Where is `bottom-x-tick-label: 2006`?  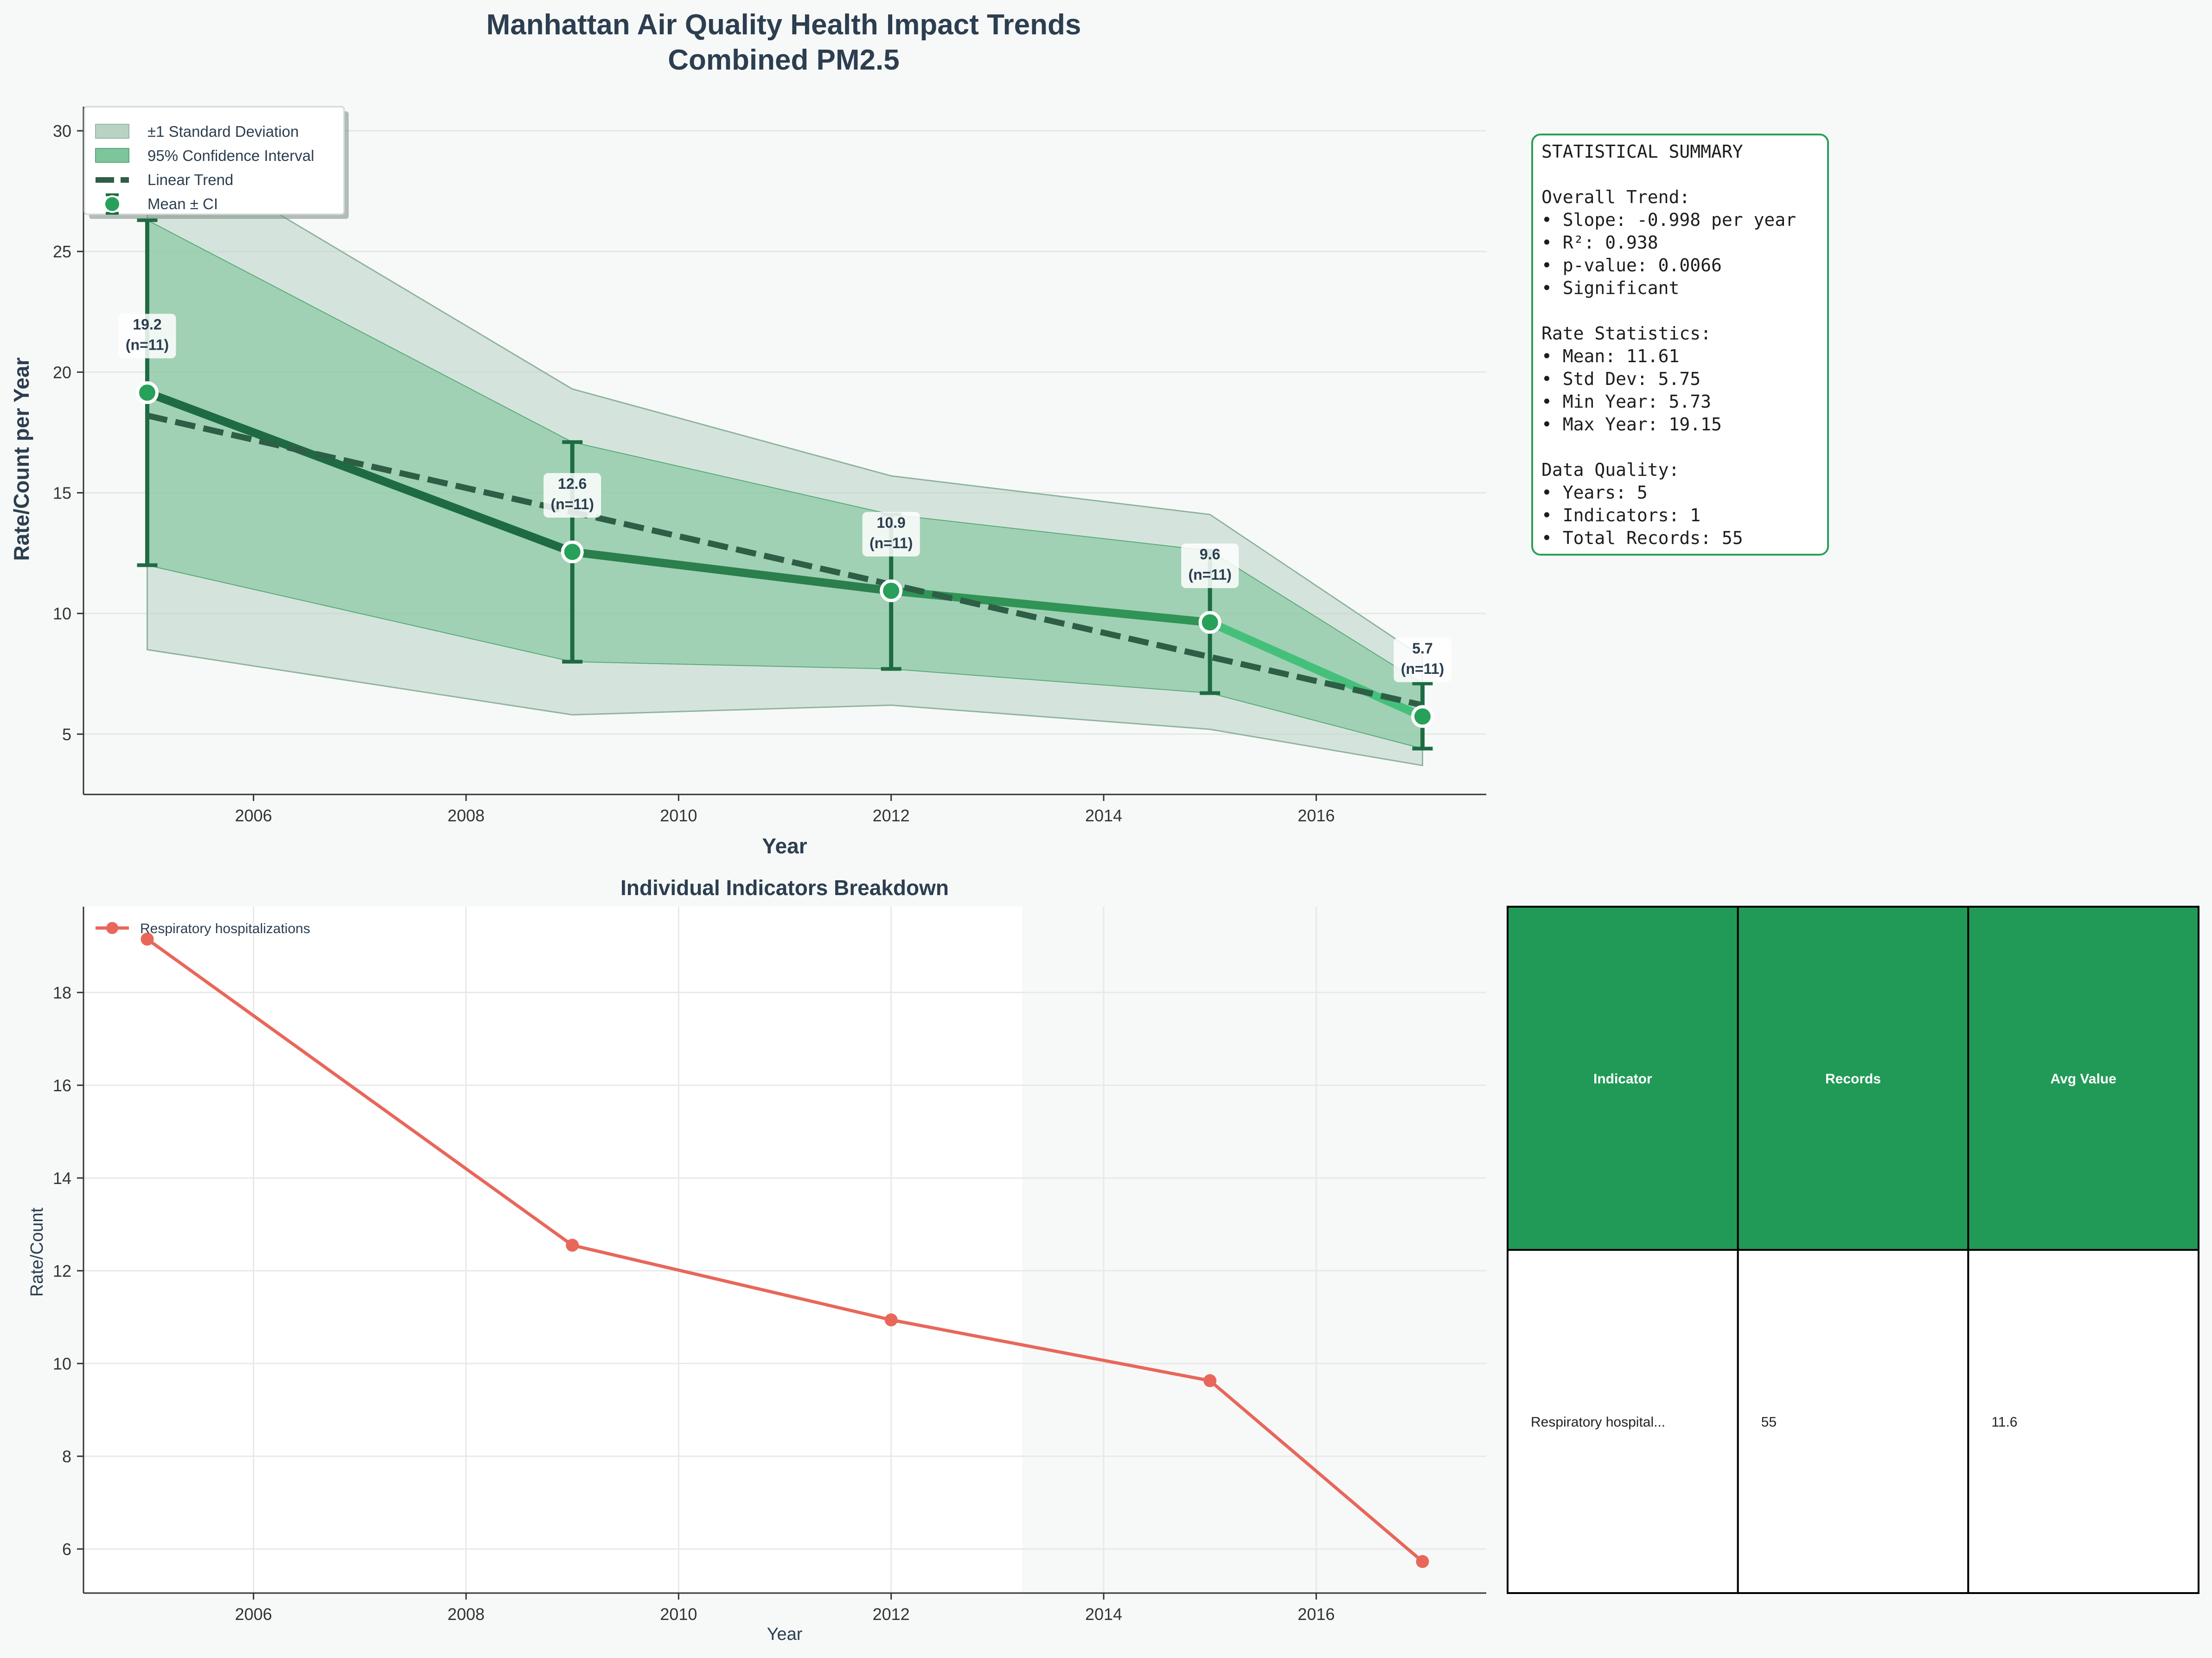
bottom-x-tick-label: 2006 is located at coordinates (254, 1614).